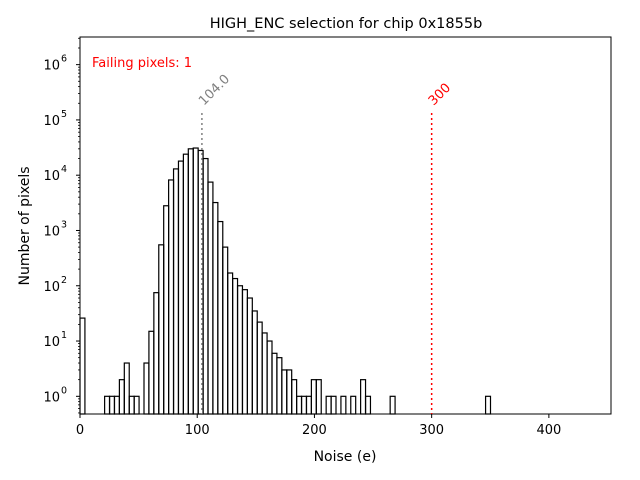 The image size is (640, 480). Describe the element at coordinates (64, 169) in the screenshot. I see `y-tick-exponent: 4` at that location.